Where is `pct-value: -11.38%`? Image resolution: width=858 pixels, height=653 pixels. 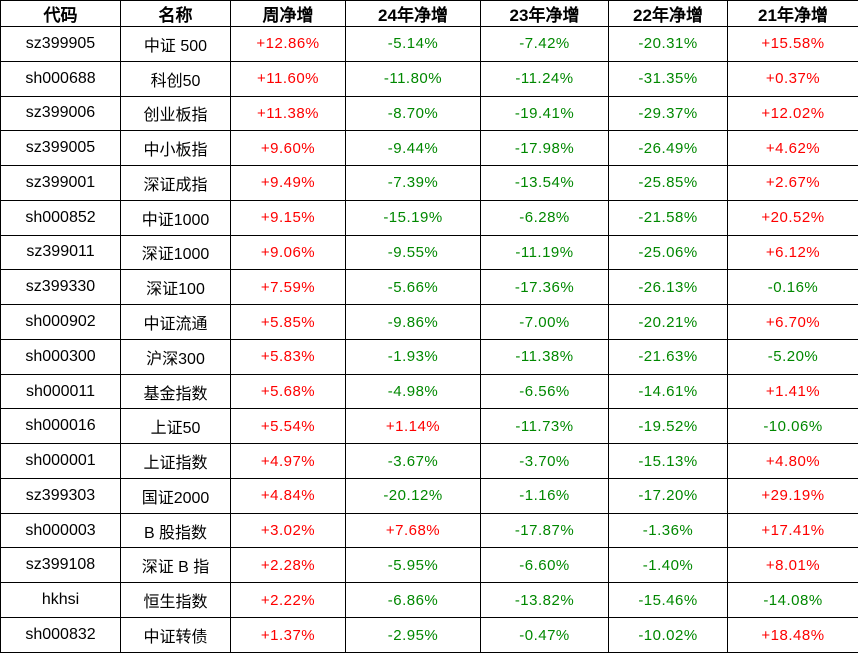
pct-value: -11.38% is located at coordinates (544, 356).